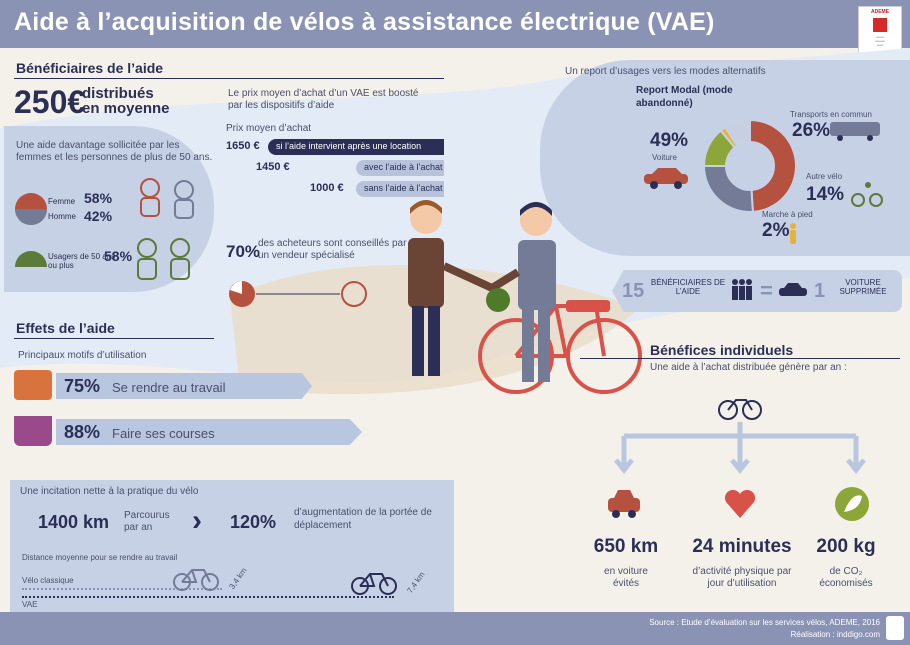  I want to click on basket-icon, so click(33, 431).